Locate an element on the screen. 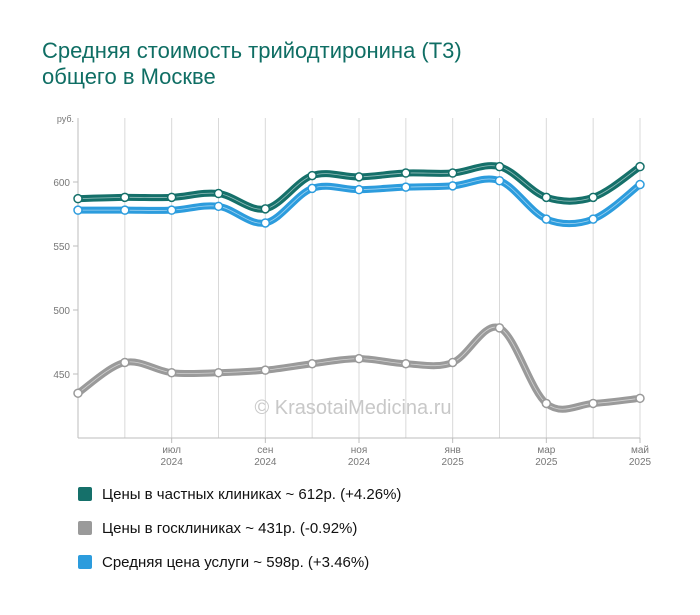  series-public is located at coordinates (359, 368).